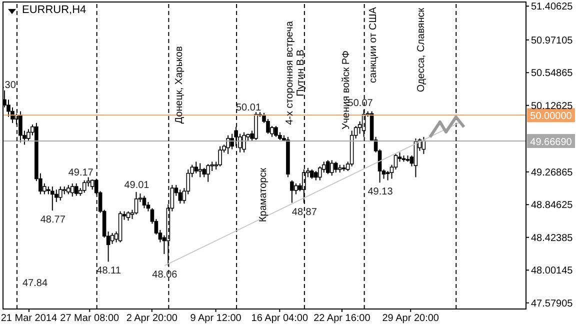 The width and height of the screenshot is (576, 329). I want to click on annotation: санкции от США, so click(373, 44).